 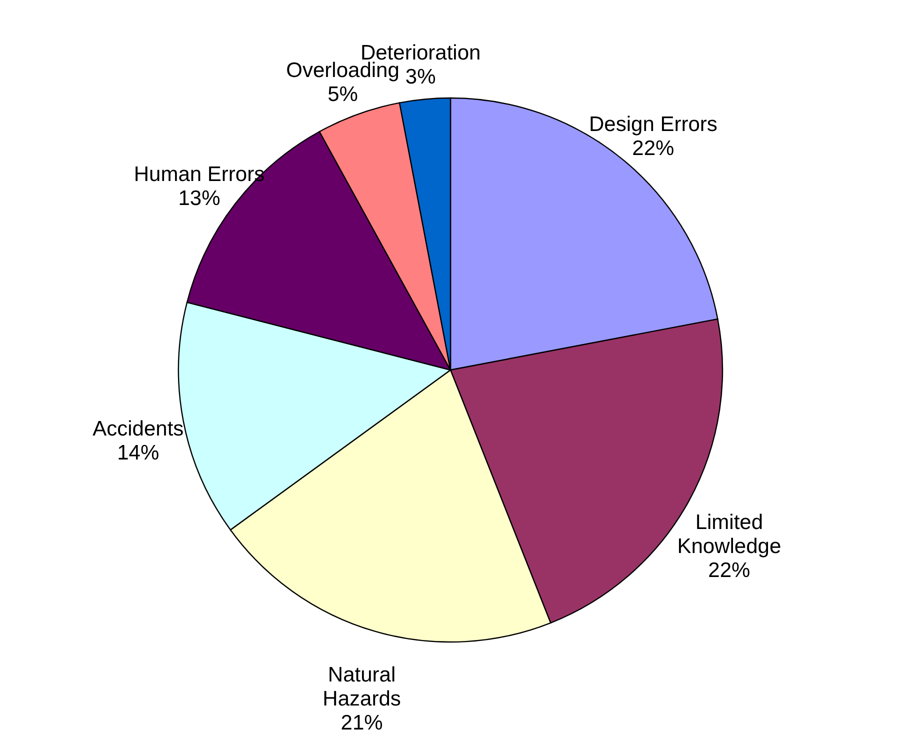 What do you see at coordinates (420, 76) in the screenshot?
I see `data-label: 3%` at bounding box center [420, 76].